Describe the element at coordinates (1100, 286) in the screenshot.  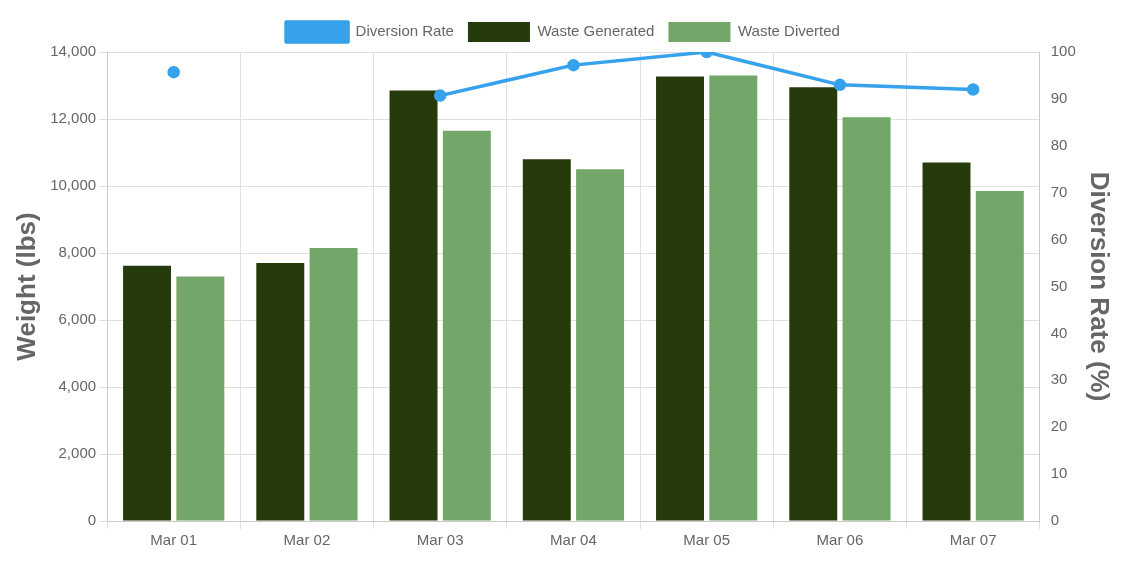
I see `y2-axis-title: Diversion Rate (%)` at that location.